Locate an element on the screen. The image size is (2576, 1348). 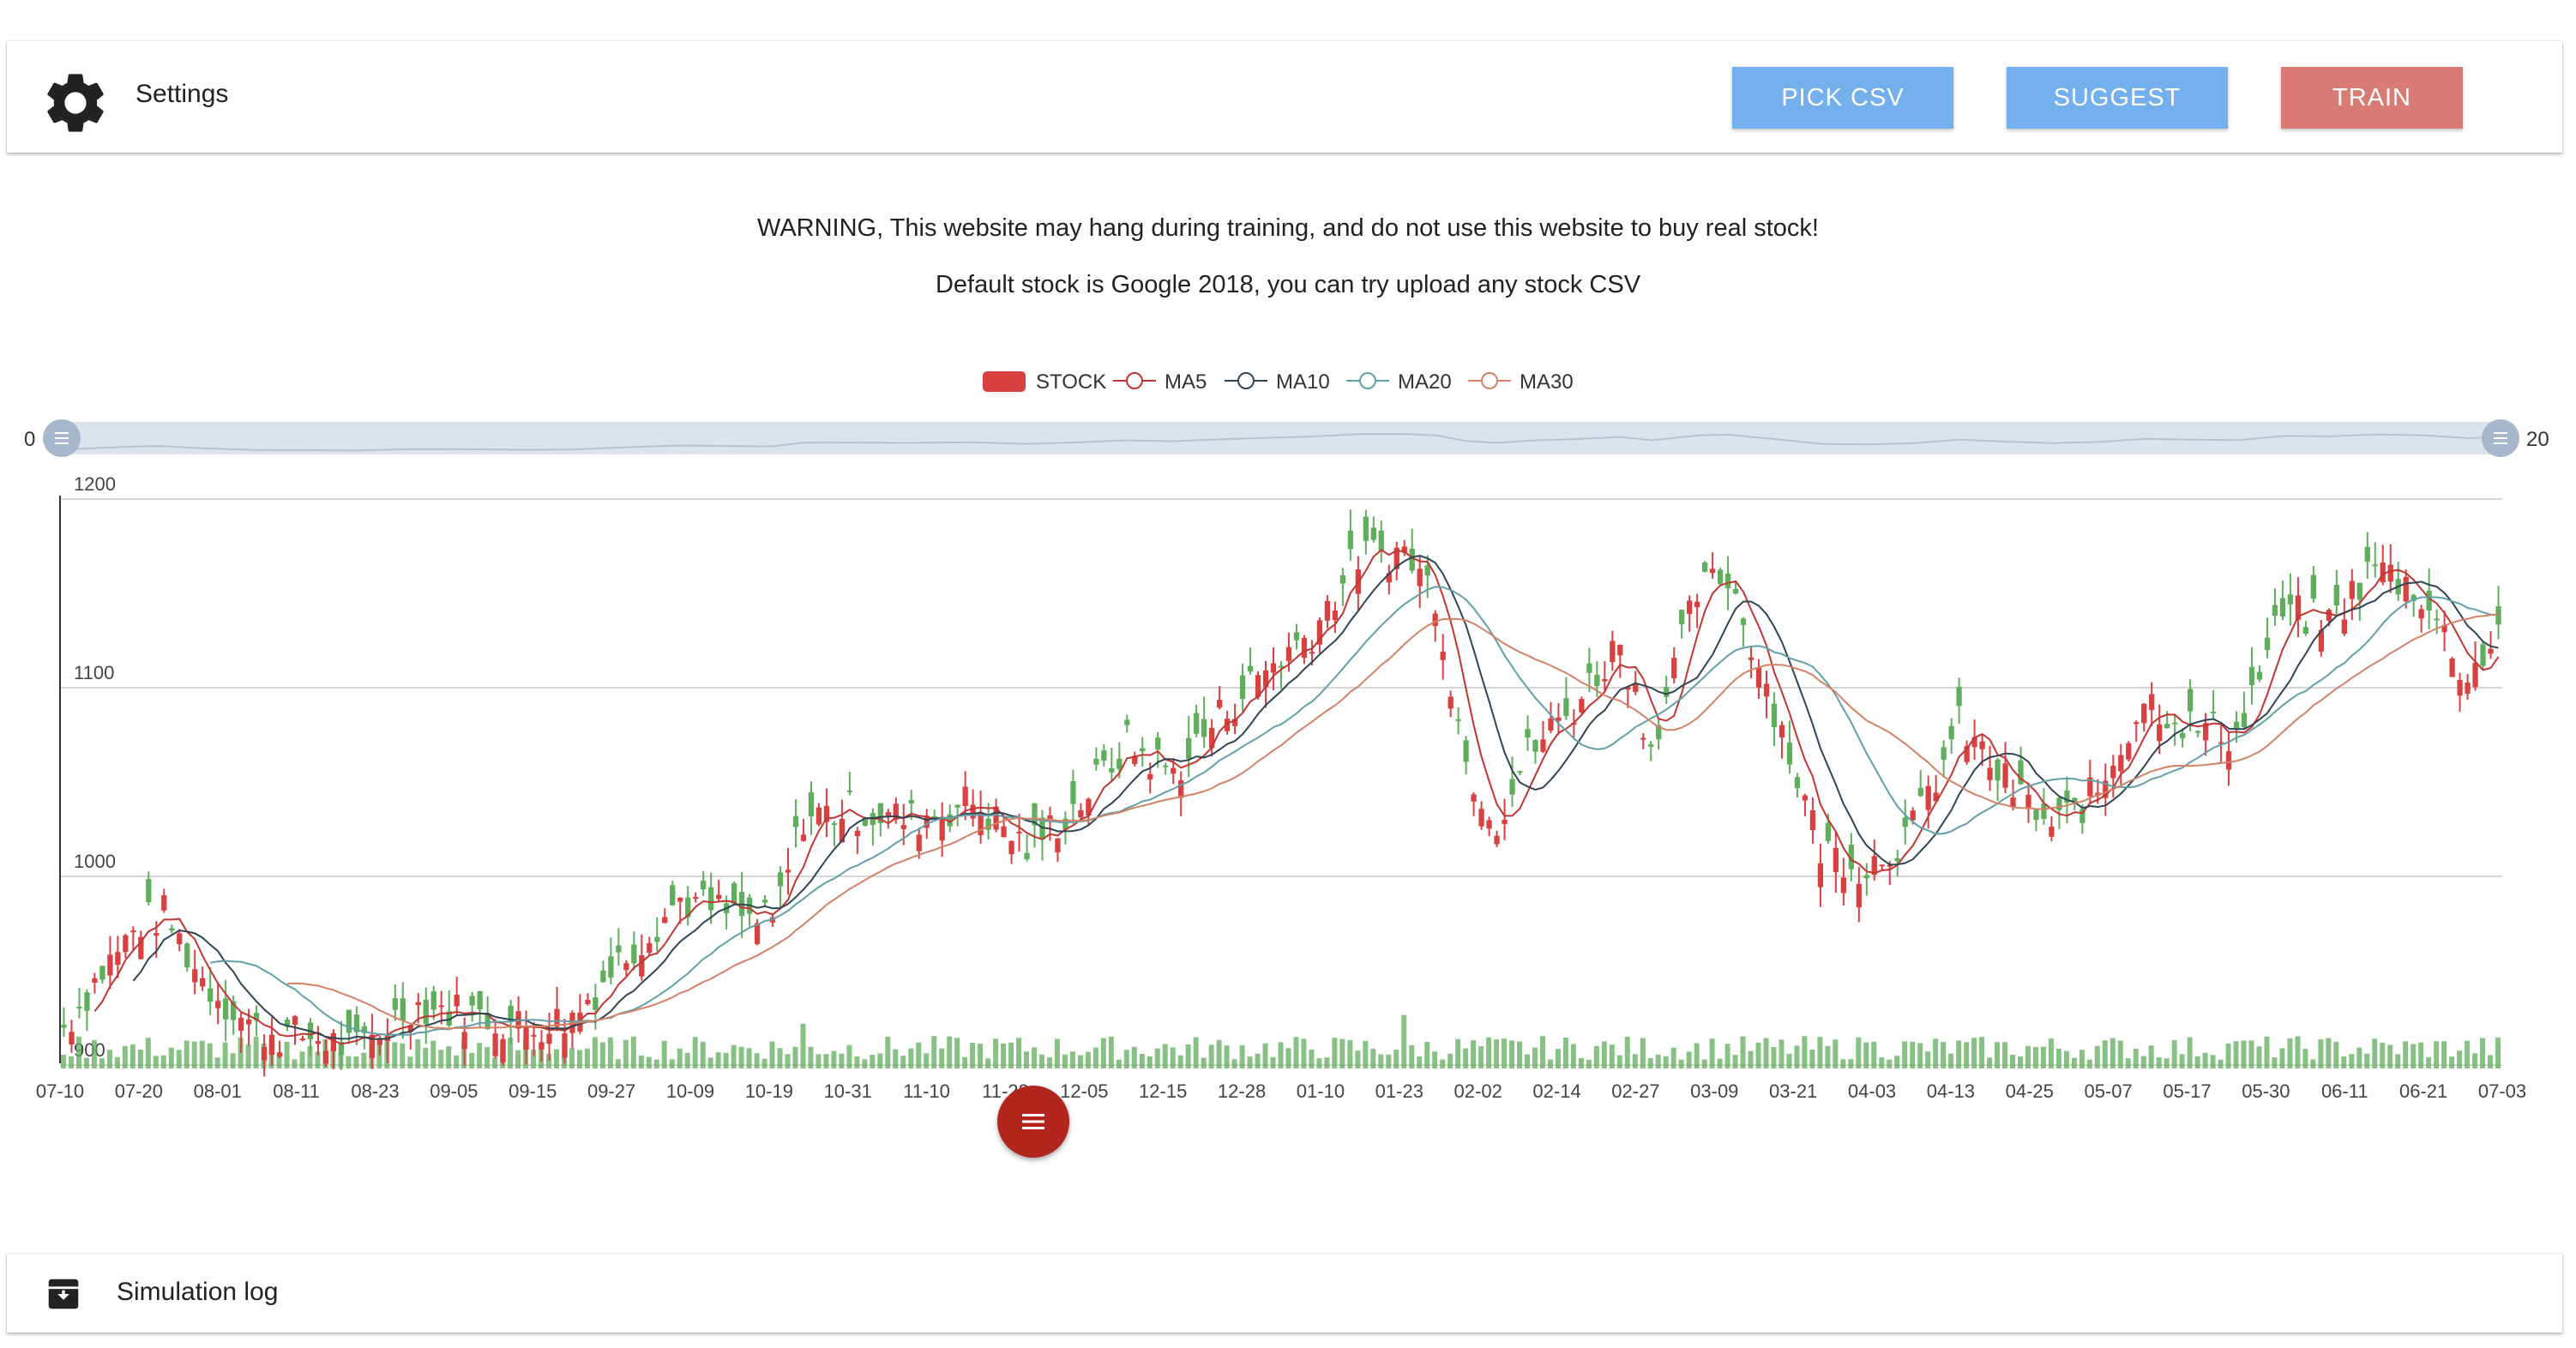
chart-legend: STOCK MA5 MA10 MA20 MA30 is located at coordinates (1278, 382).